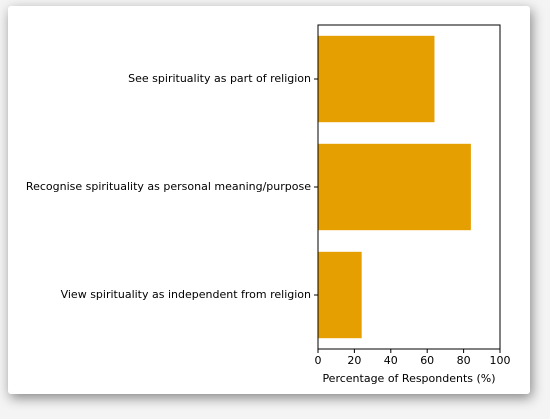 Image resolution: width=550 pixels, height=419 pixels. What do you see at coordinates (408, 378) in the screenshot?
I see `x-axis-label: Percentage of Respondents (%)` at bounding box center [408, 378].